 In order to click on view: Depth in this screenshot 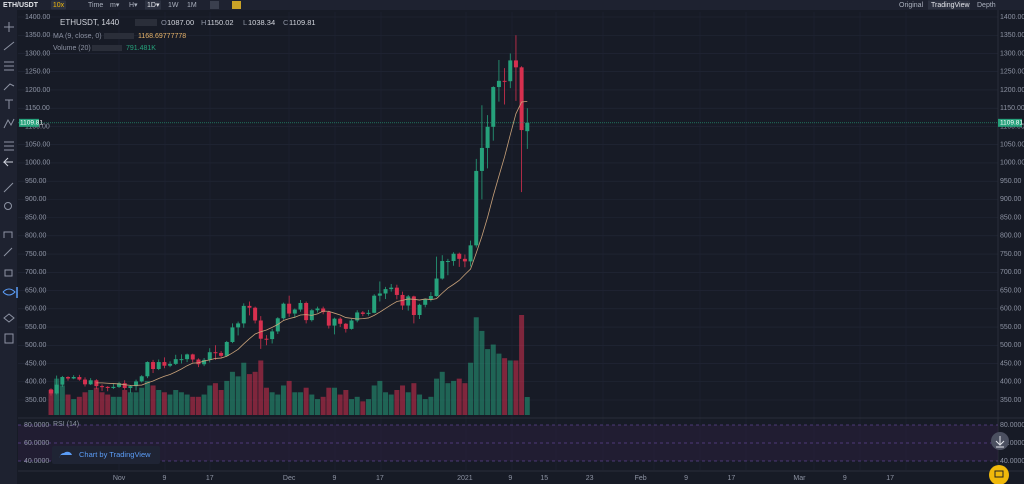, I will do `click(986, 5)`.